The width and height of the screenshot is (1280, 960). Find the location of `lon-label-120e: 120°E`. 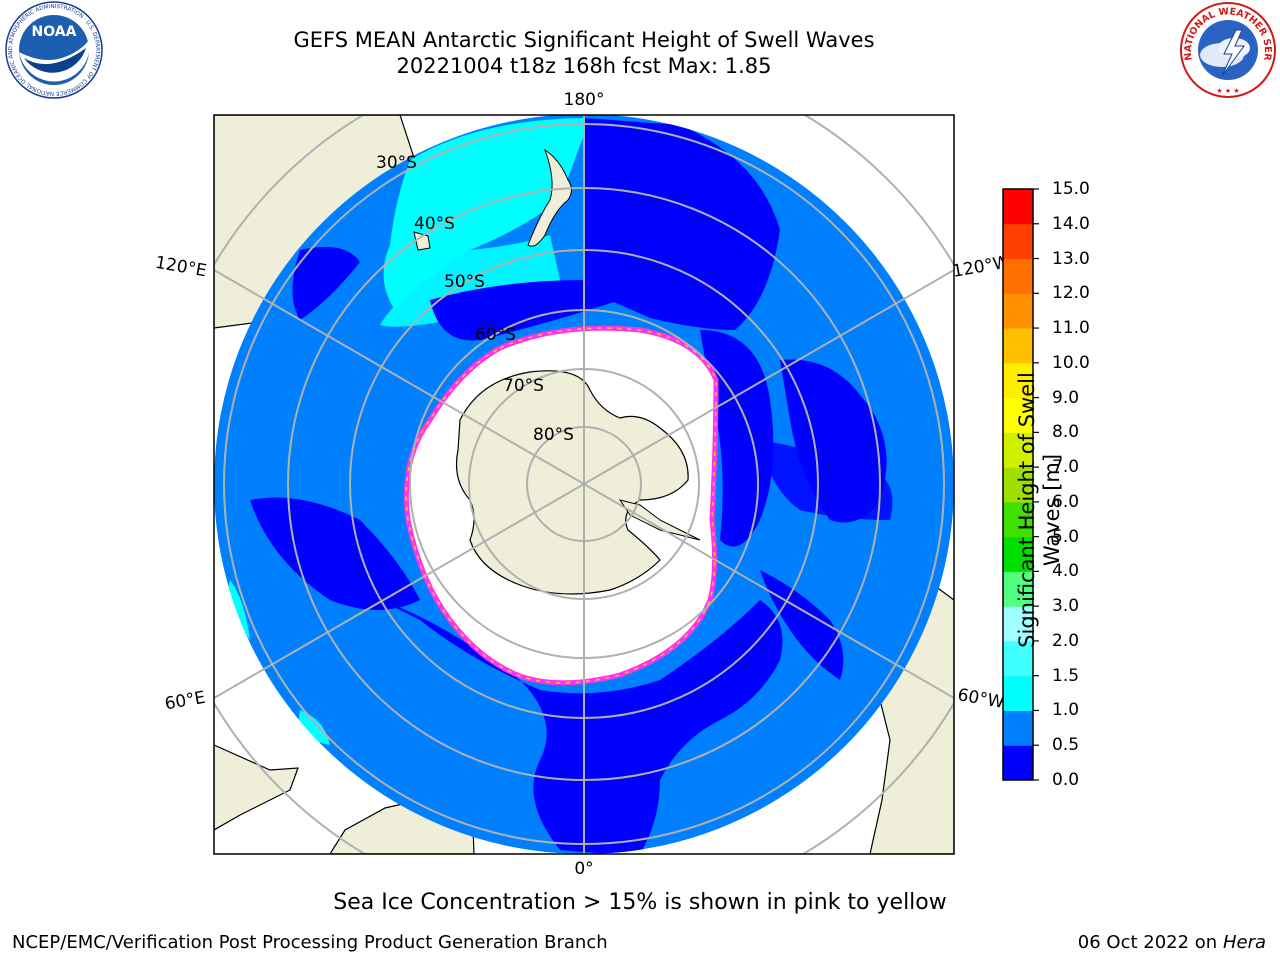

lon-label-120e: 120°E is located at coordinates (181, 267).